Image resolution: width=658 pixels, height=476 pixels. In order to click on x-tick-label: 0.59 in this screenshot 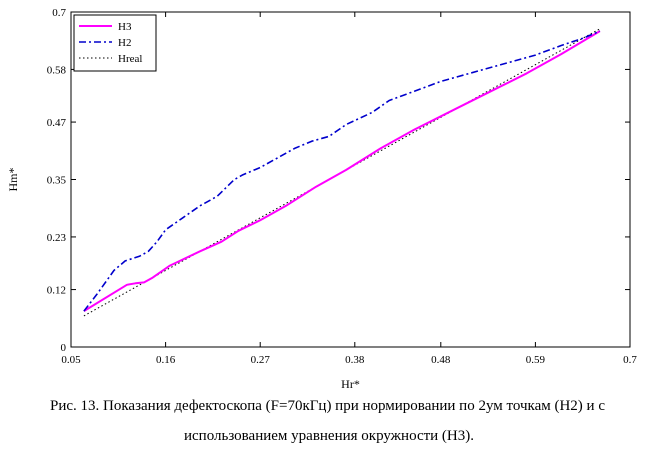, I will do `click(536, 360)`.